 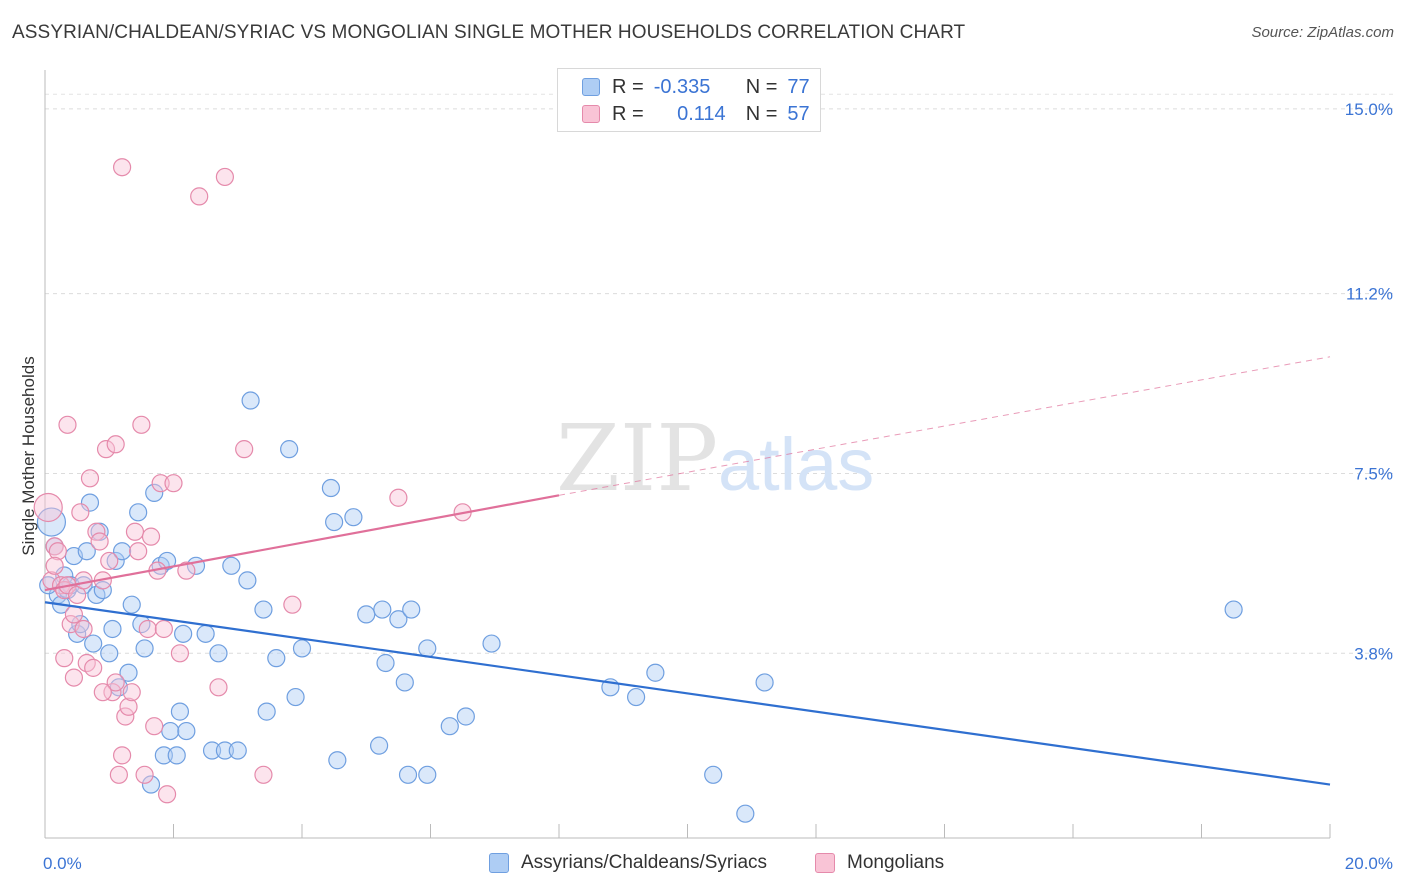 I want to click on trend-line-mongolians-extension, so click(x=944, y=426).